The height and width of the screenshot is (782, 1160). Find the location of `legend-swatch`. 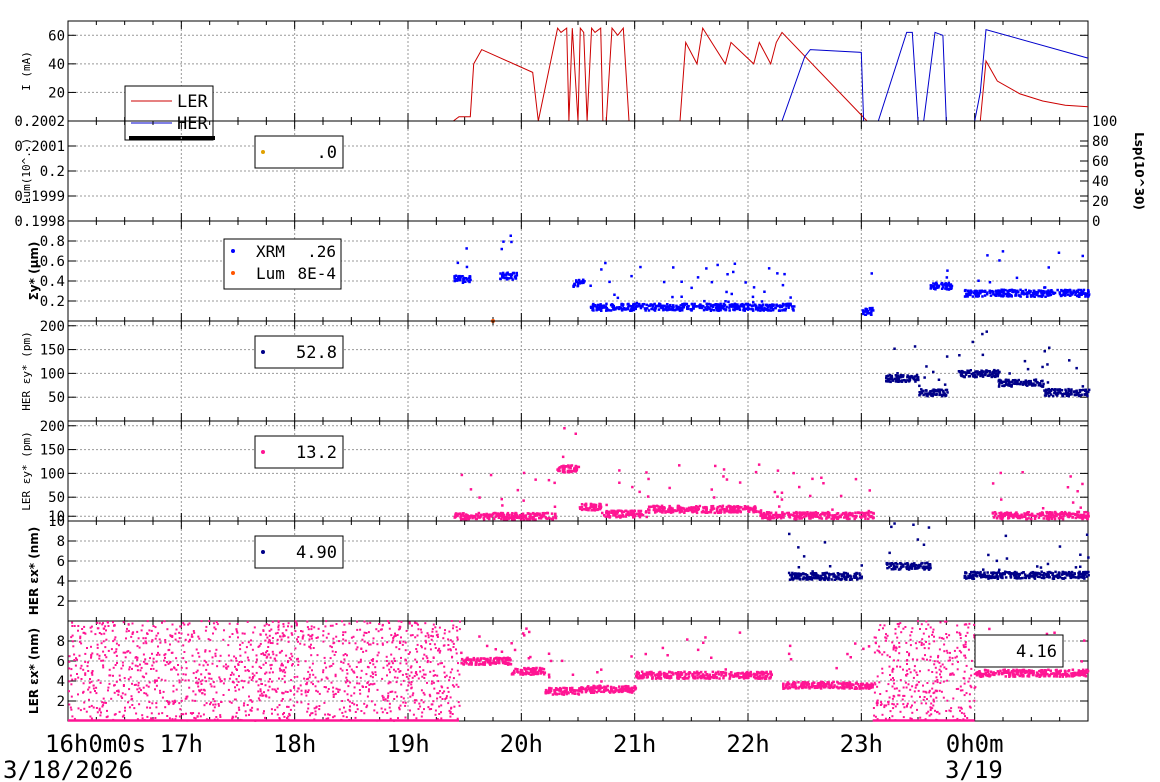

legend-swatch is located at coordinates (263, 452).